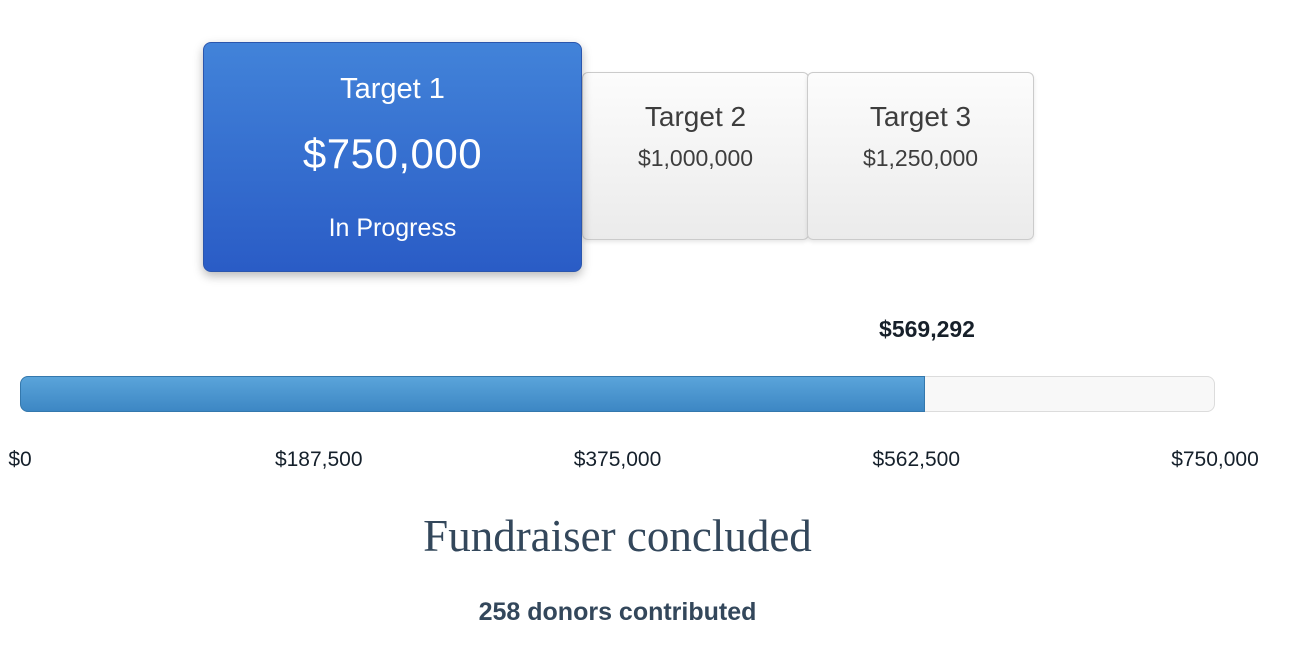 The height and width of the screenshot is (668, 1292). What do you see at coordinates (1215, 459) in the screenshot?
I see `tick-label-100: $750,000` at bounding box center [1215, 459].